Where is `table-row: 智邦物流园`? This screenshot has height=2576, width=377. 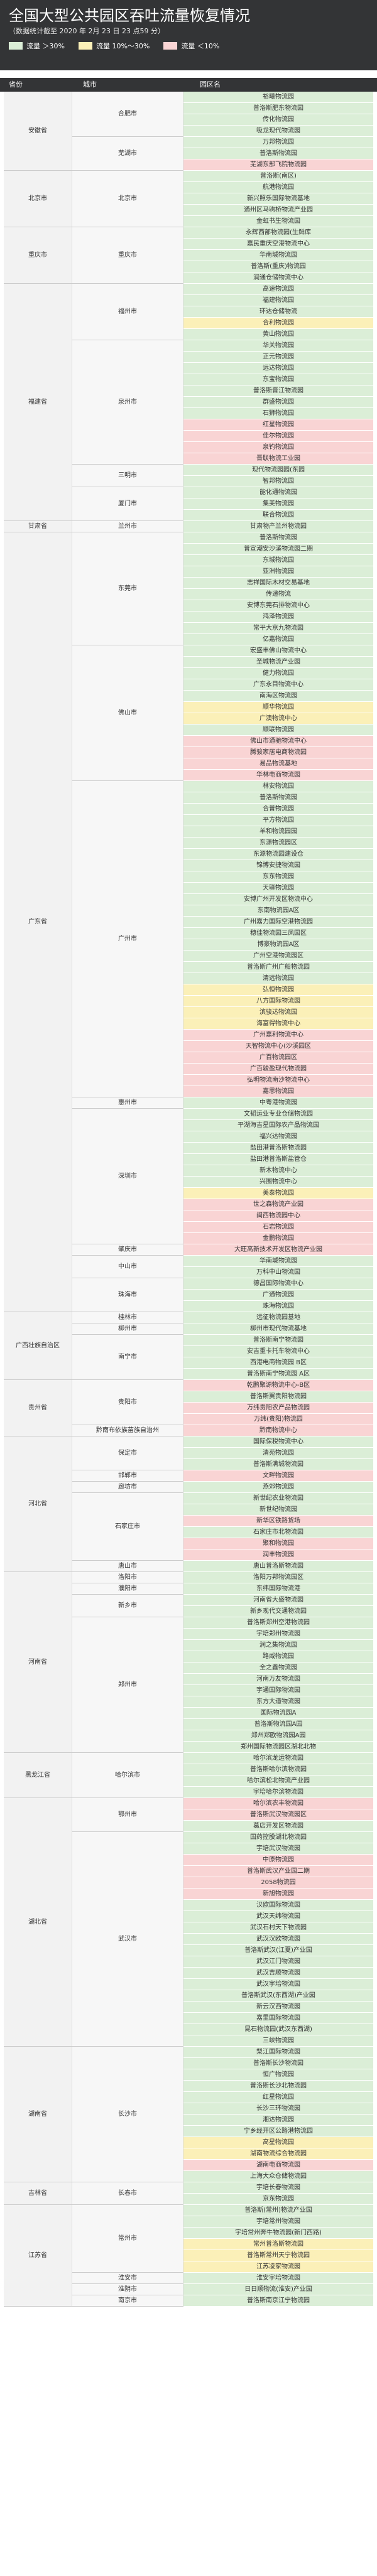
table-row: 智邦物流园 is located at coordinates (188, 481).